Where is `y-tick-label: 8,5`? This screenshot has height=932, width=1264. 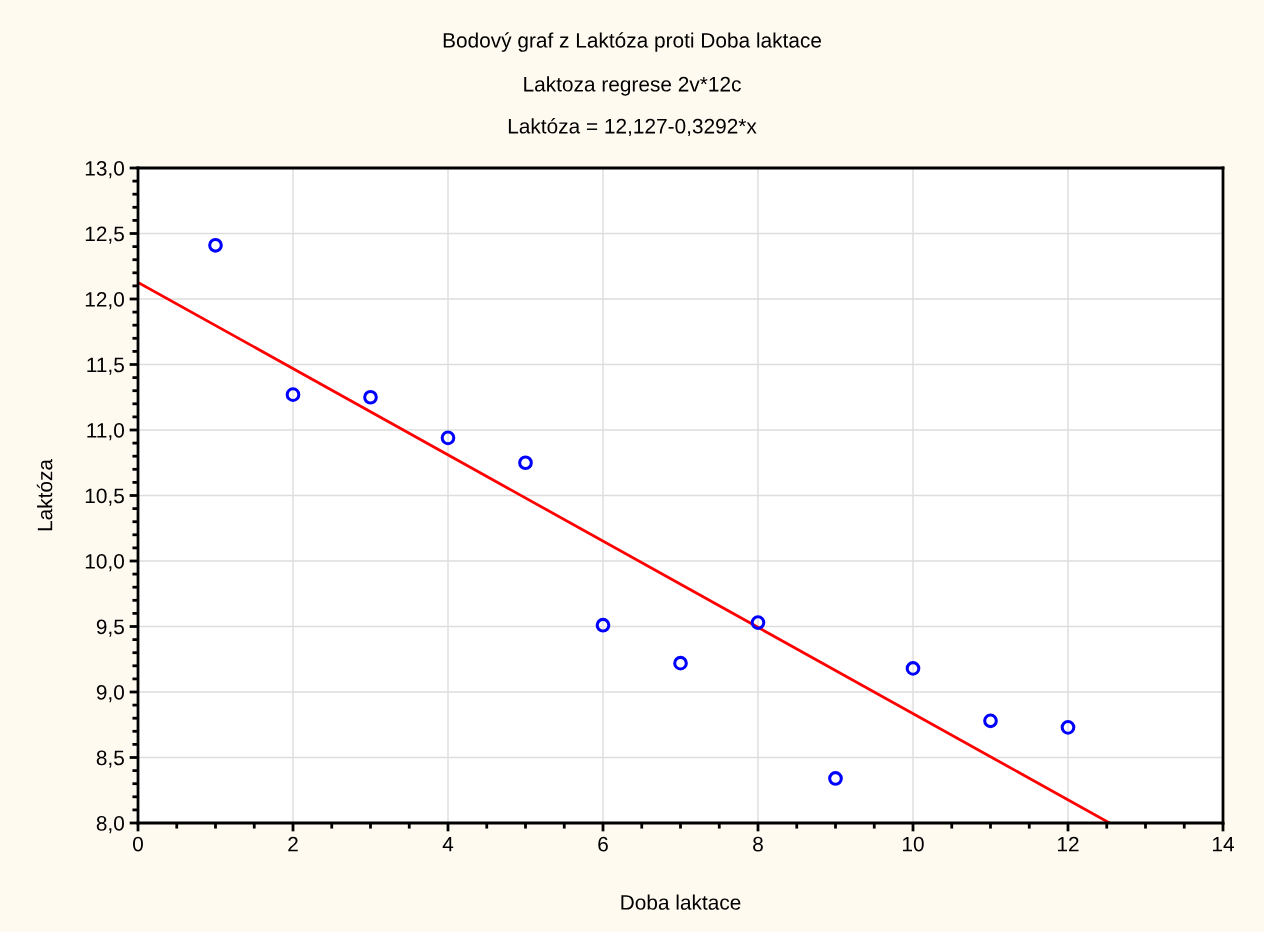
y-tick-label: 8,5 is located at coordinates (110, 759).